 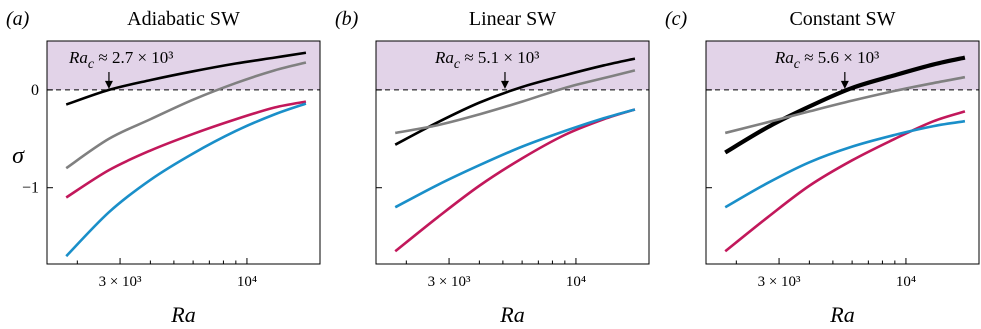 I want to click on y-tick-label: 0, so click(x=35, y=90).